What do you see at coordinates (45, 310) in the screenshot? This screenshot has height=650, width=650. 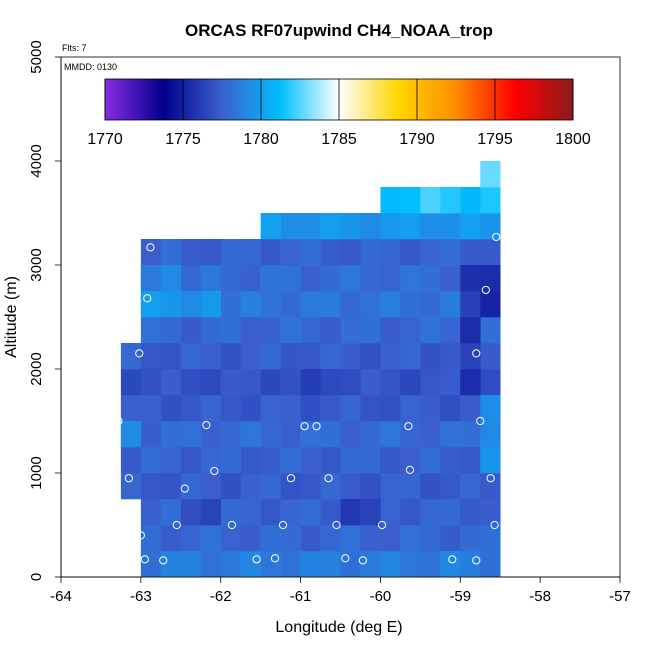 I see `y-axis: 0 1000 2000 3000 4000 5000` at bounding box center [45, 310].